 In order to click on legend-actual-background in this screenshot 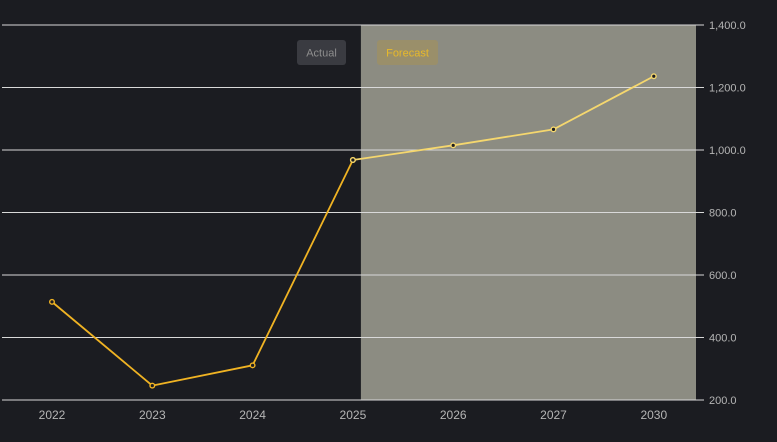, I will do `click(321, 52)`.